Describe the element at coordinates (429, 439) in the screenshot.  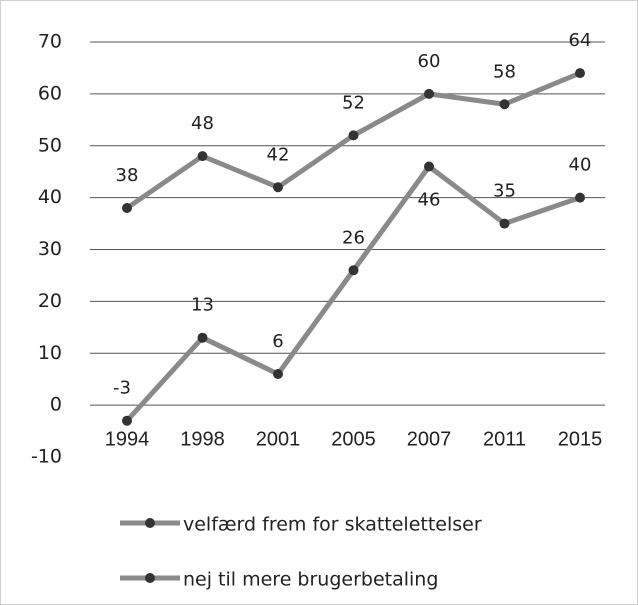
I see `x-tick-label: 2007` at that location.